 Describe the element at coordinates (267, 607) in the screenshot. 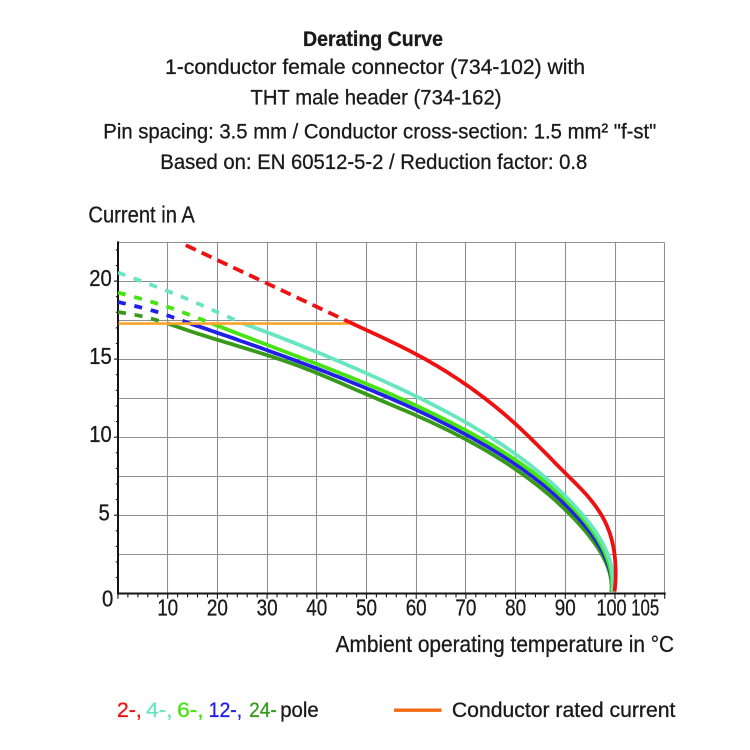

I see `svg-text: 30` at that location.